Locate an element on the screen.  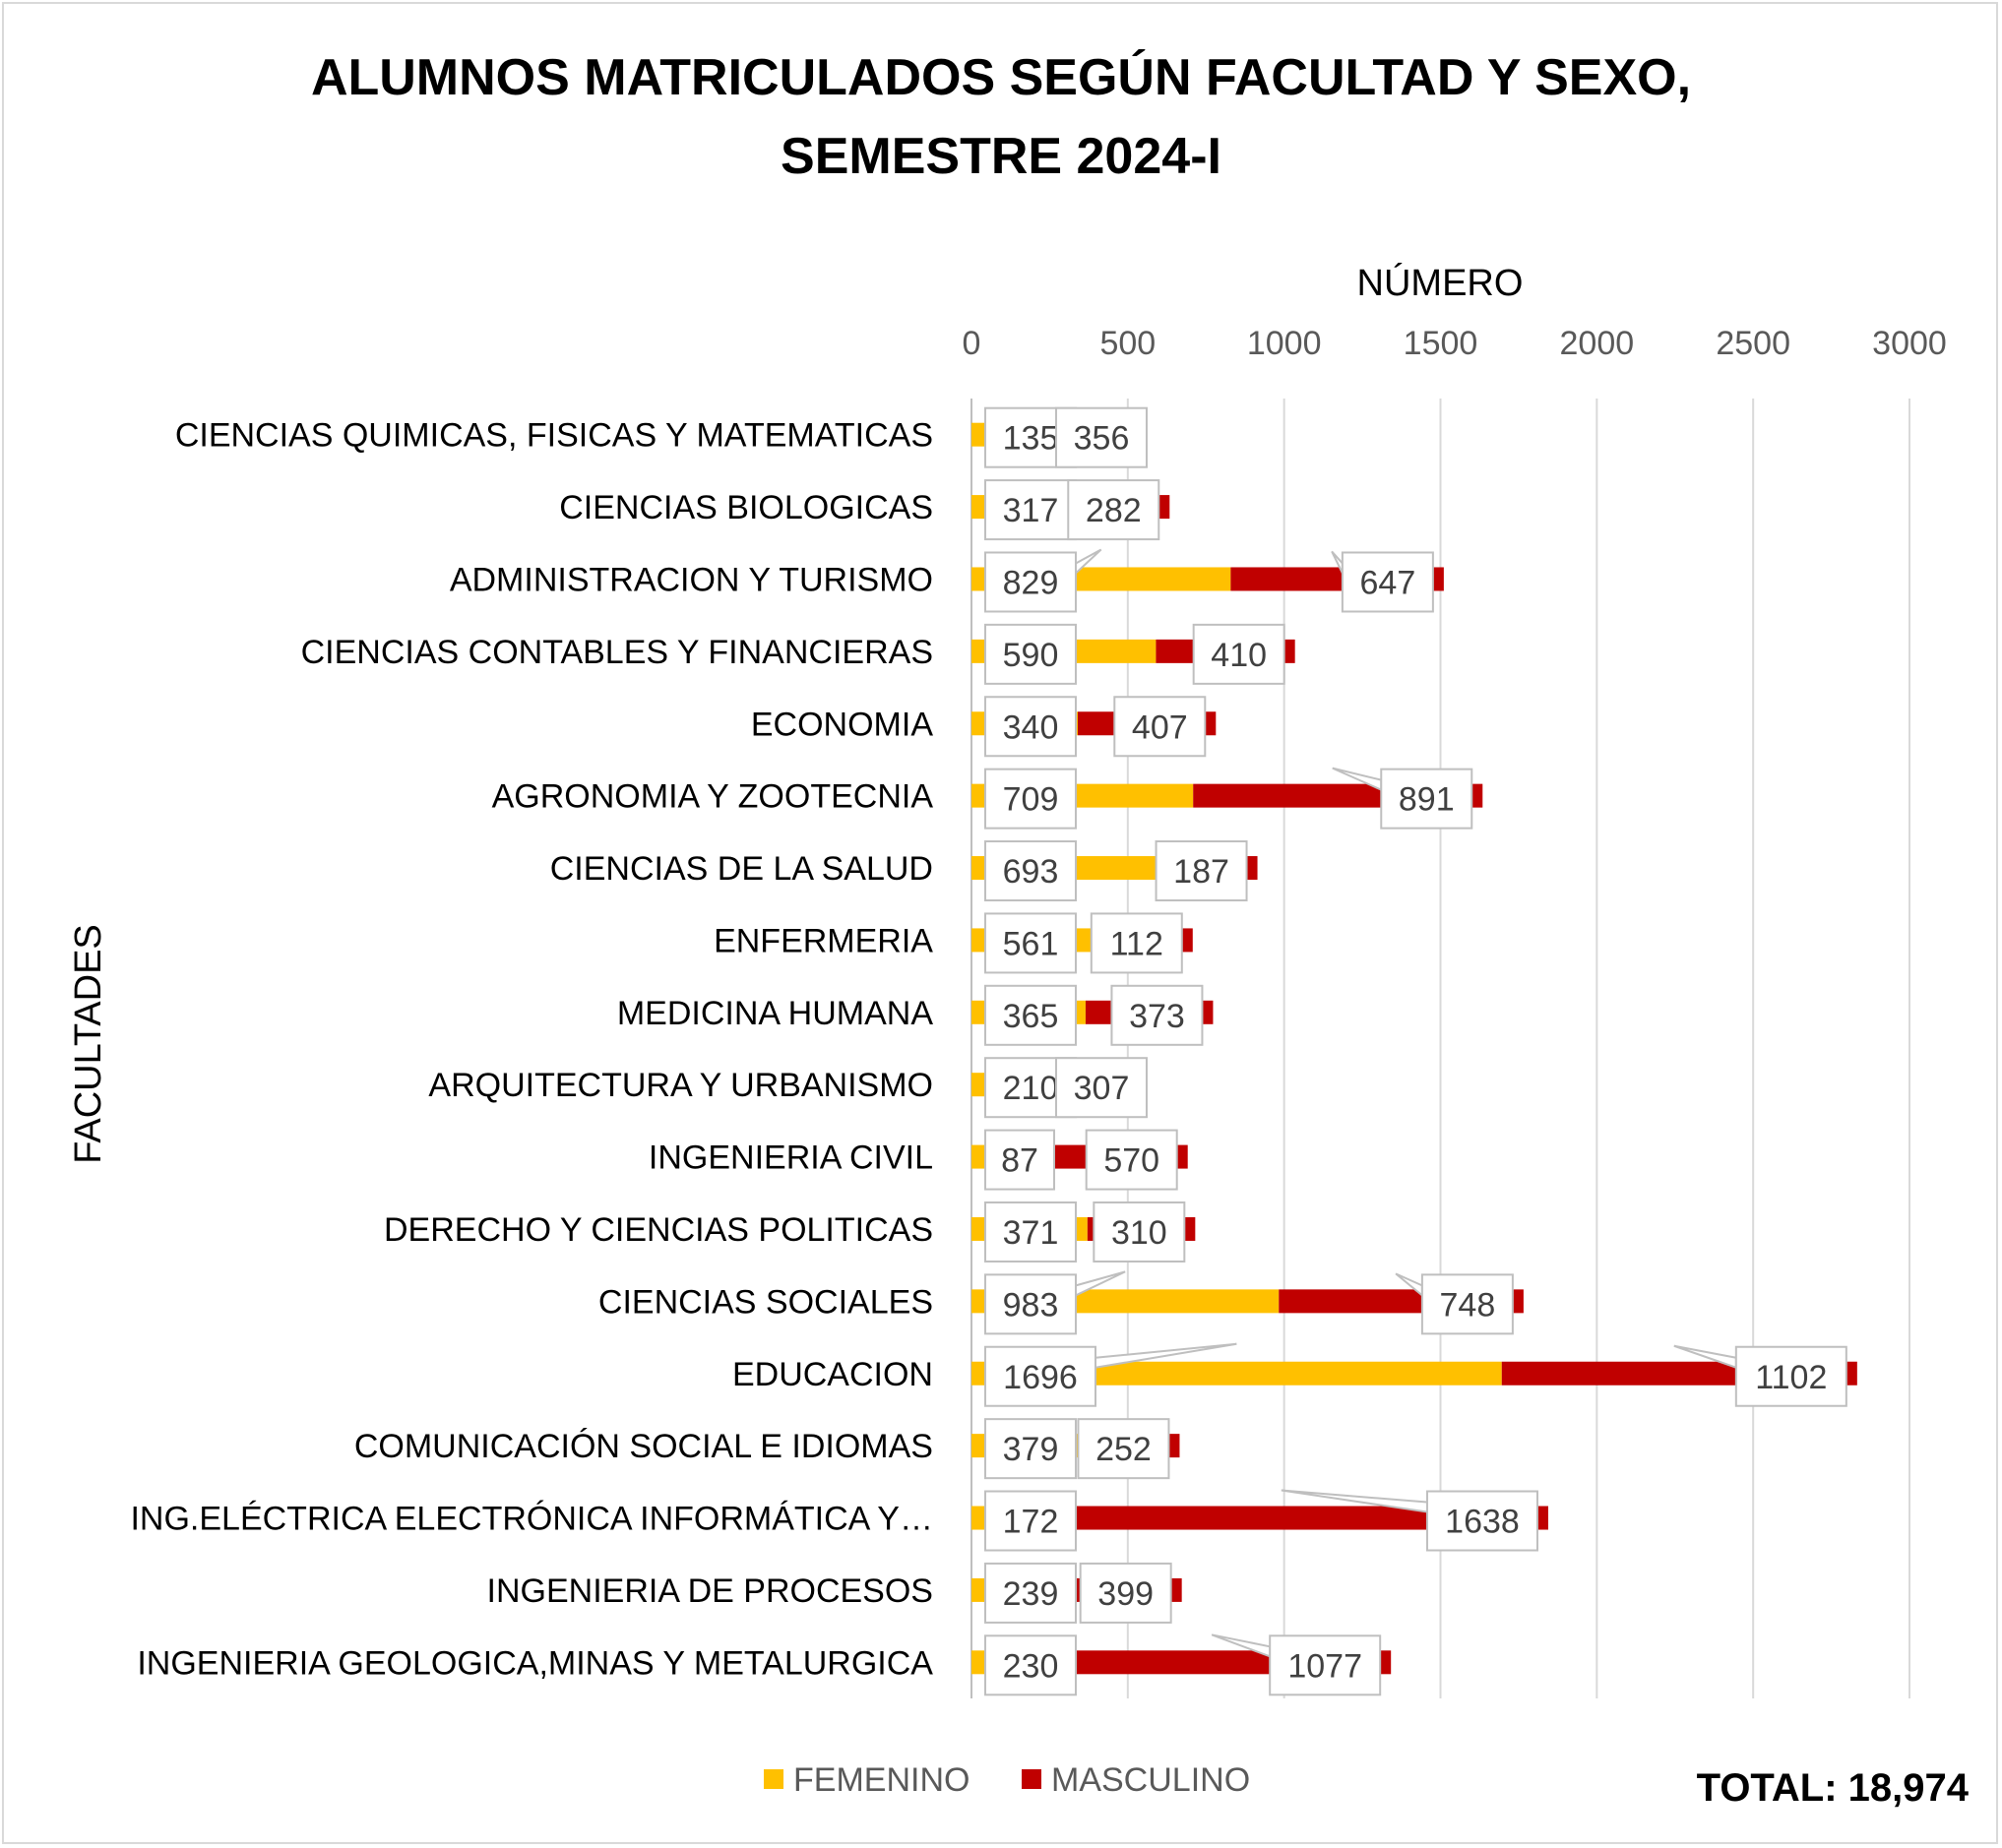
category-label: ARQUITECTURA Y URBANISMO is located at coordinates (680, 1085).